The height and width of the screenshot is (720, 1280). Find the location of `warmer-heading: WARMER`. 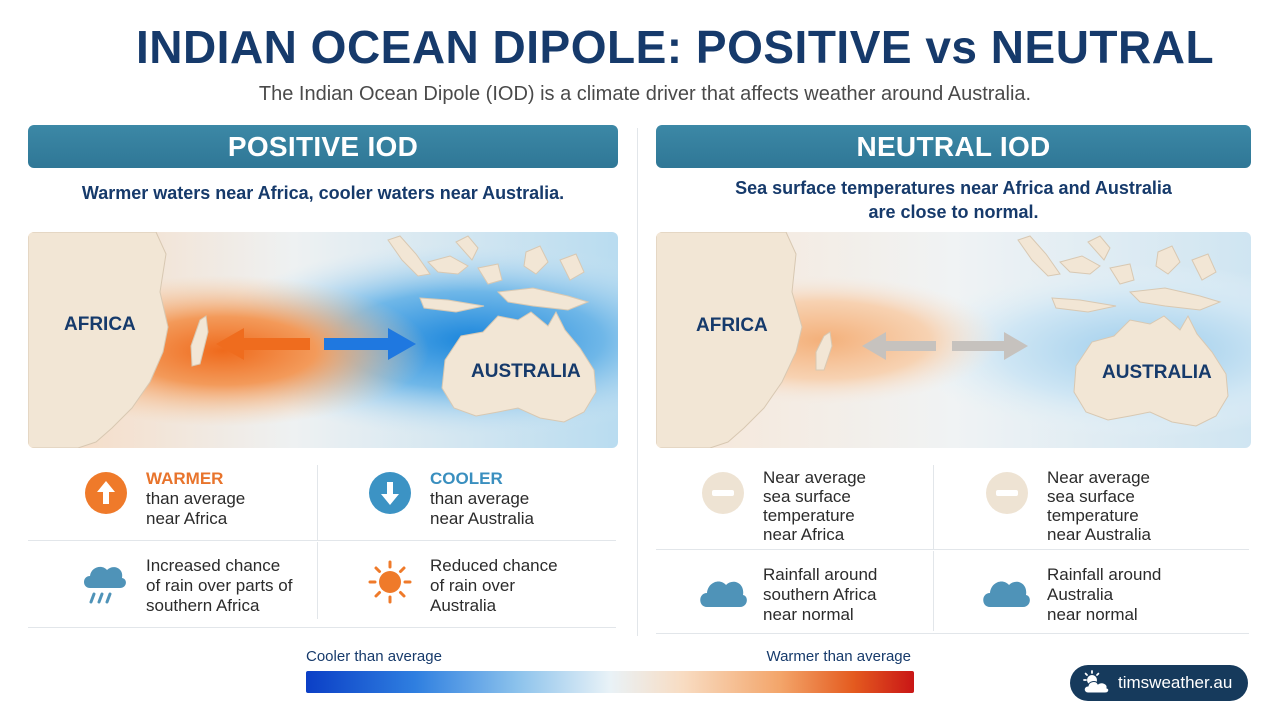

warmer-heading: WARMER is located at coordinates (185, 478).